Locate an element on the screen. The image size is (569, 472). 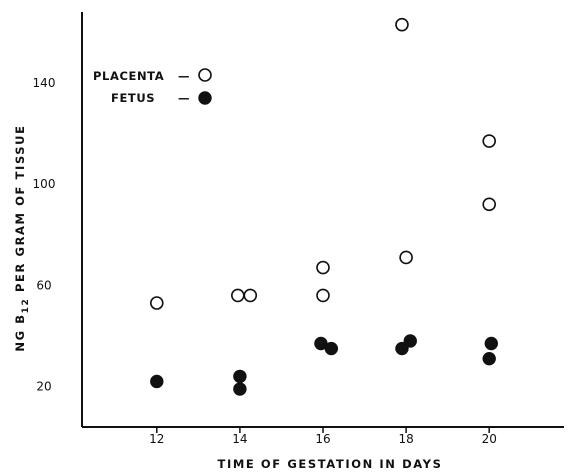
x-ticks: 12 14 16 18 20 is located at coordinates (323, 436).